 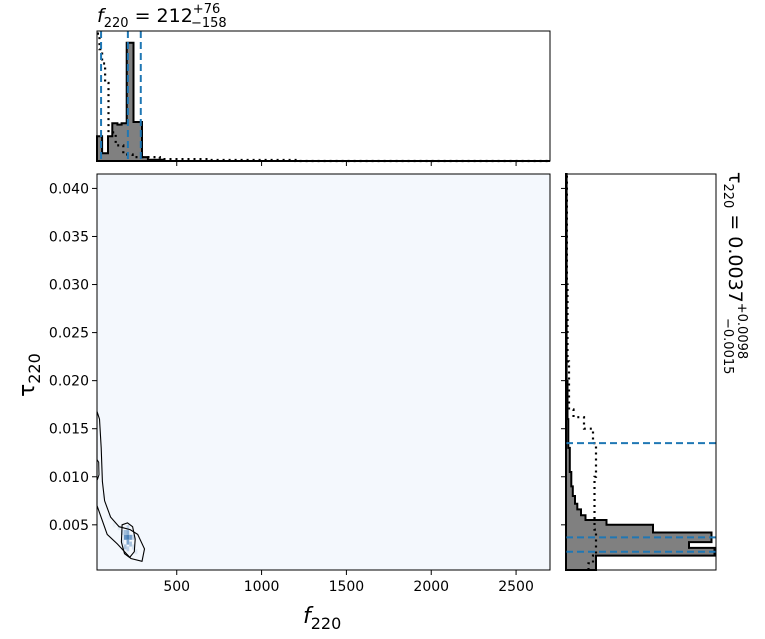 I want to click on y-tick-label: 0.035, so click(x=69, y=237).